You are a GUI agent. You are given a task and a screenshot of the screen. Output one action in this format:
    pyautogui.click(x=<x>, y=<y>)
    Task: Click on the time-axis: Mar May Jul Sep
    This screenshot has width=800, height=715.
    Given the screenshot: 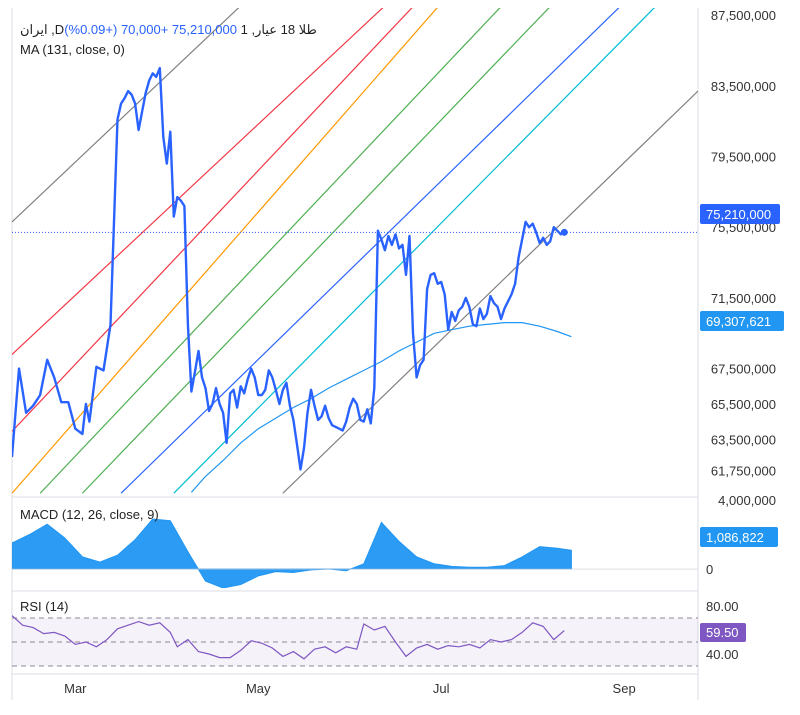 What is the action you would take?
    pyautogui.click(x=350, y=688)
    